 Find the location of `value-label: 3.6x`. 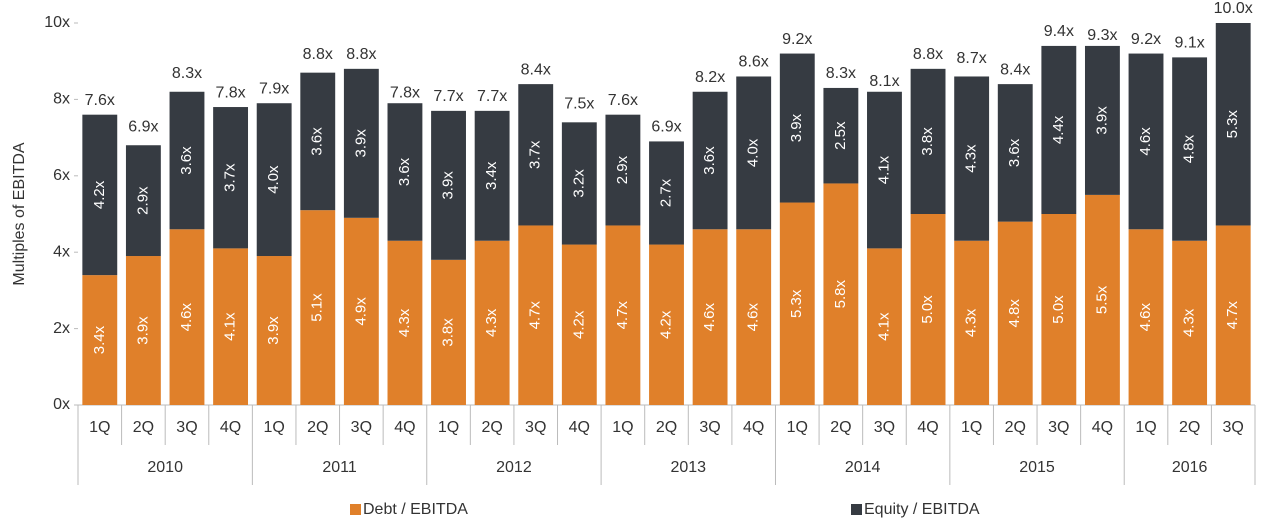

value-label: 3.6x is located at coordinates (404, 171).